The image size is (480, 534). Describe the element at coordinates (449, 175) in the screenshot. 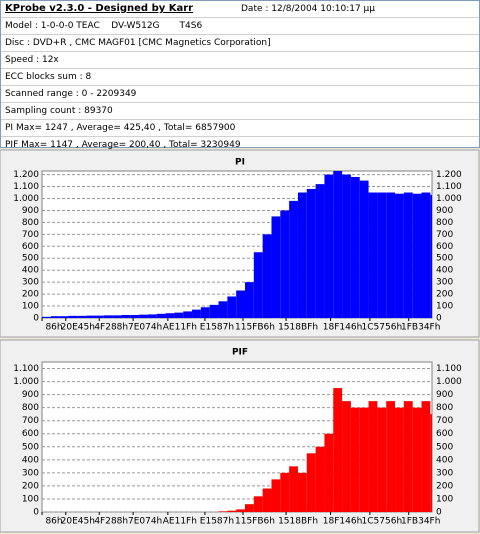

I see `y2-tick-label: 1.200` at that location.